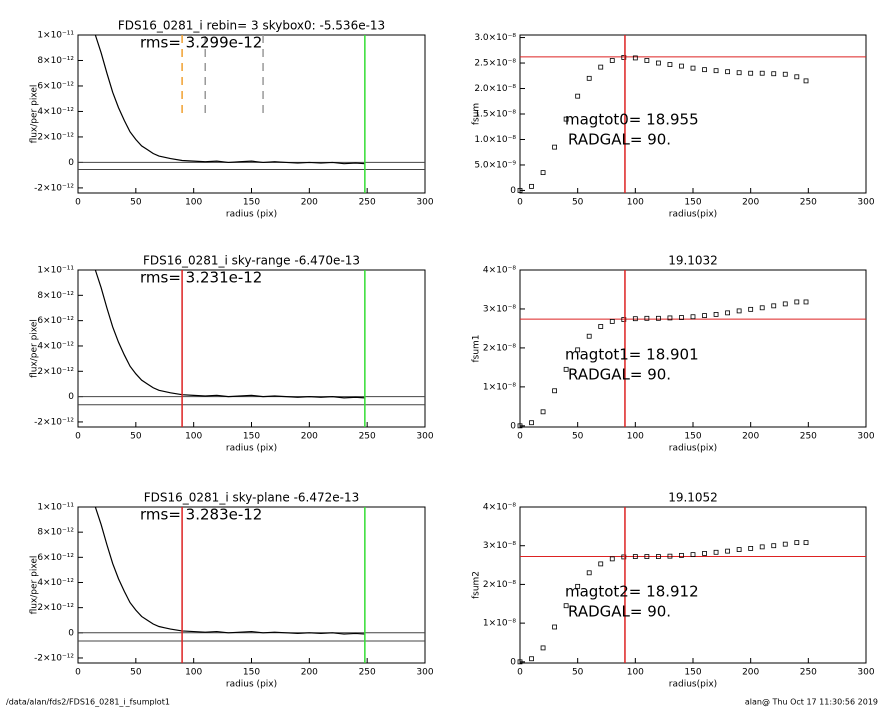 This screenshot has width=885, height=708. I want to click on annotation: RADGAL= 90., so click(619, 612).